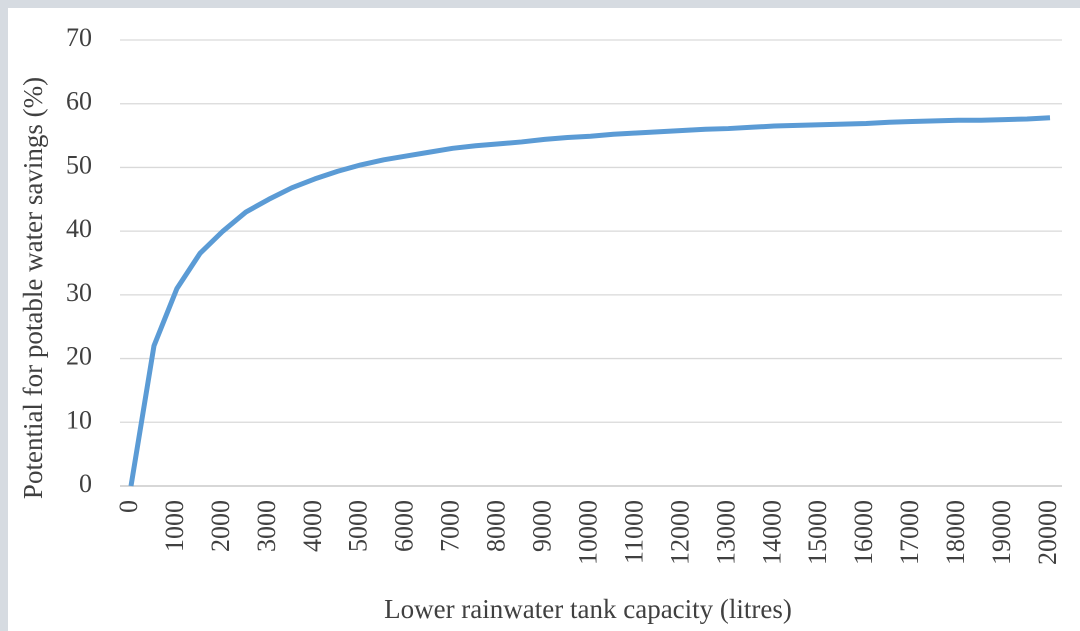  I want to click on y-tick-label: 30, so click(79, 292).